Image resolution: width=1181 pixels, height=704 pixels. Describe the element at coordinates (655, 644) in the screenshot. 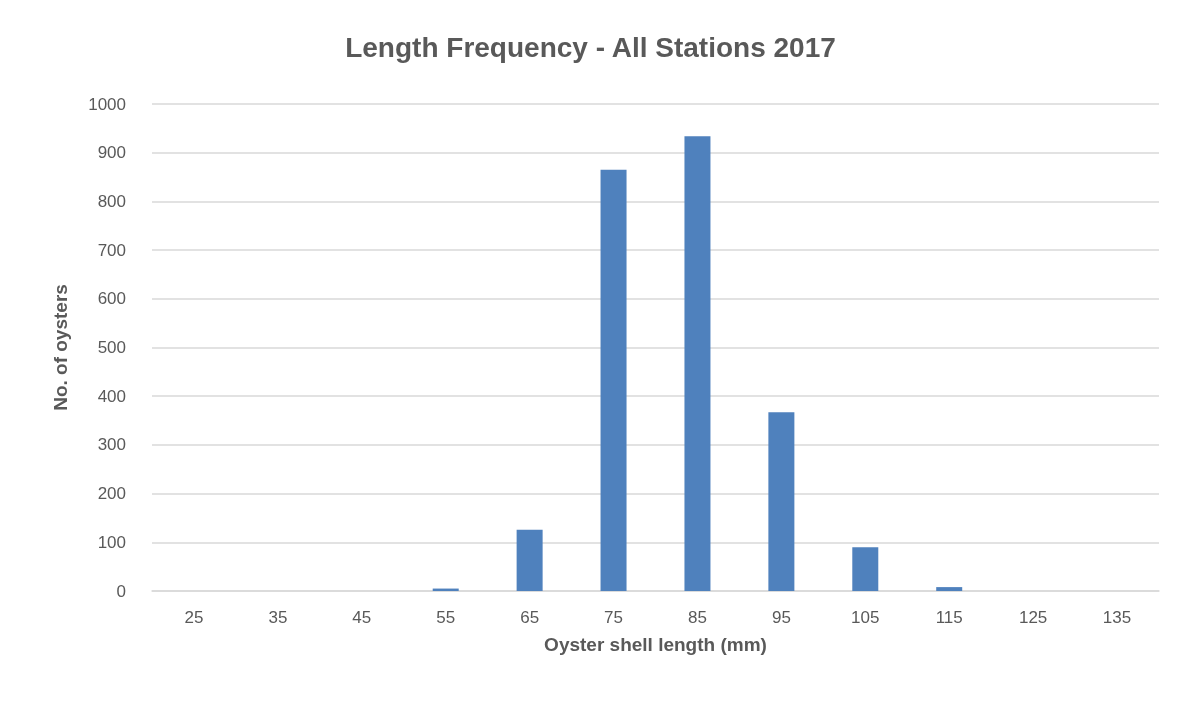

I see `x-axis-title: Oyster shell length (mm)` at that location.